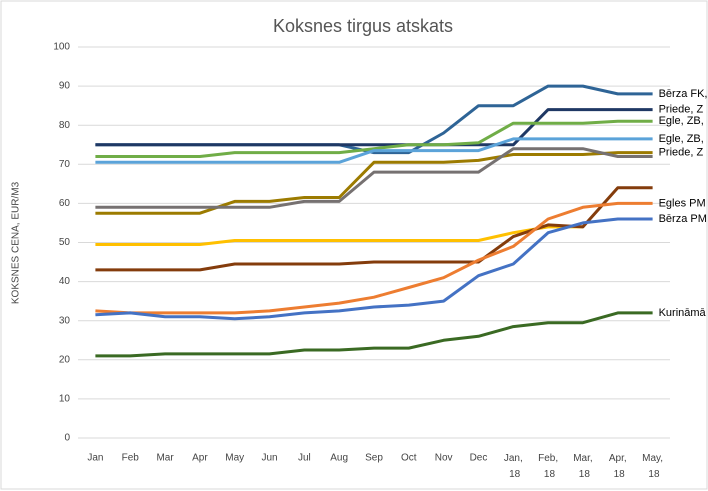 This screenshot has width=708, height=491. I want to click on y-tick-label: 0, so click(67, 438).